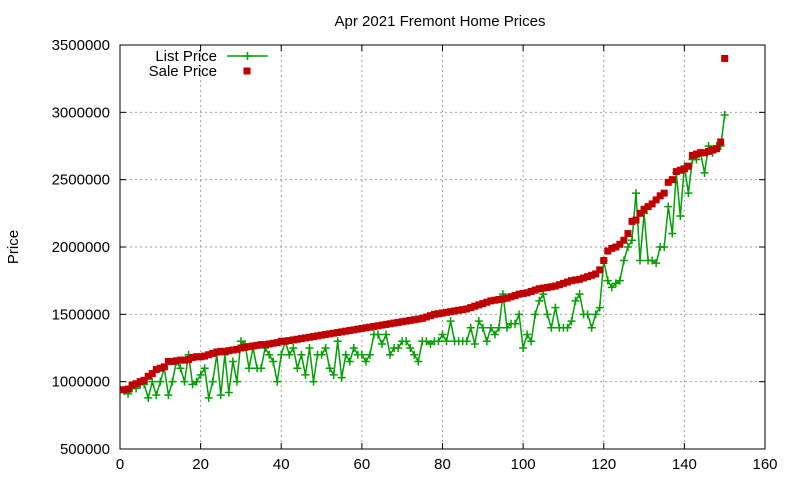 This screenshot has height=480, width=800. What do you see at coordinates (247, 56) in the screenshot?
I see `legend-list-price-marker` at bounding box center [247, 56].